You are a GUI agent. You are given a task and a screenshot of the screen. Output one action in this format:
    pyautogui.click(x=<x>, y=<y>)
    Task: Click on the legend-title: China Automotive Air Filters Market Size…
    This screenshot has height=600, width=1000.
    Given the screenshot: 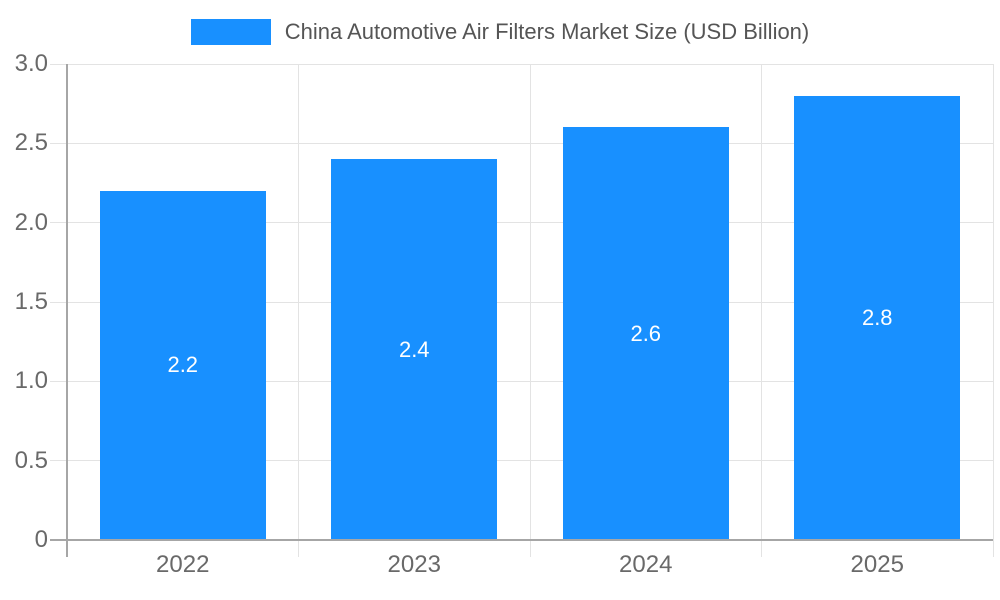 What is the action you would take?
    pyautogui.click(x=547, y=31)
    